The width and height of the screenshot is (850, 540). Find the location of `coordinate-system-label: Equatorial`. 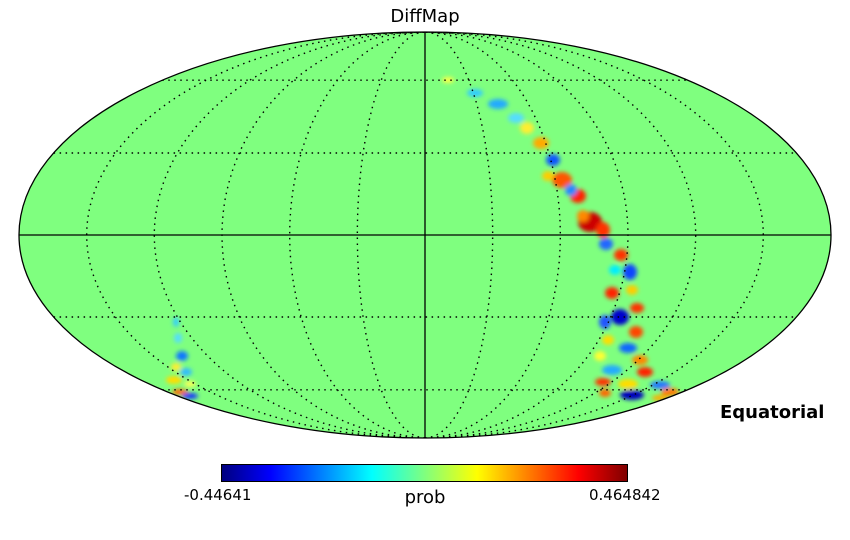

coordinate-system-label: Equatorial is located at coordinates (772, 412).